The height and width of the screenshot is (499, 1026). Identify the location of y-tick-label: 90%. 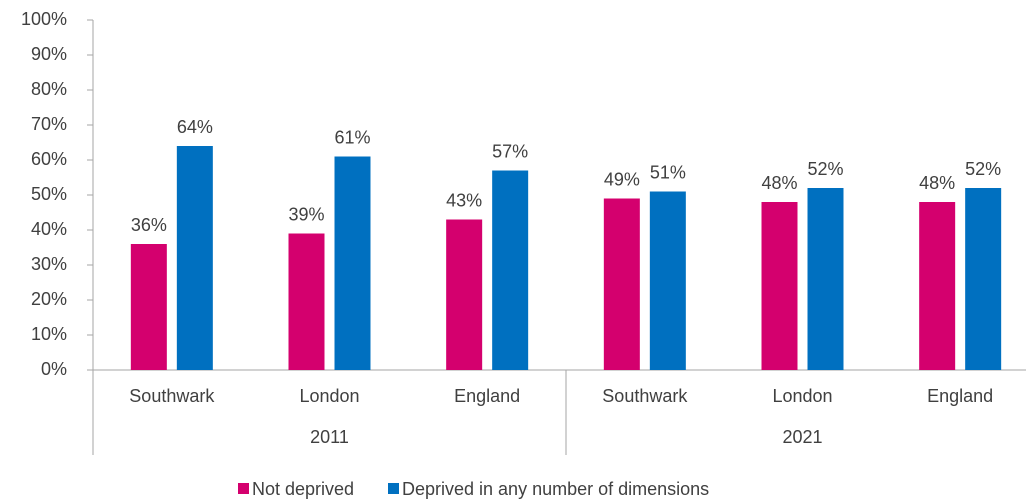
(49, 54).